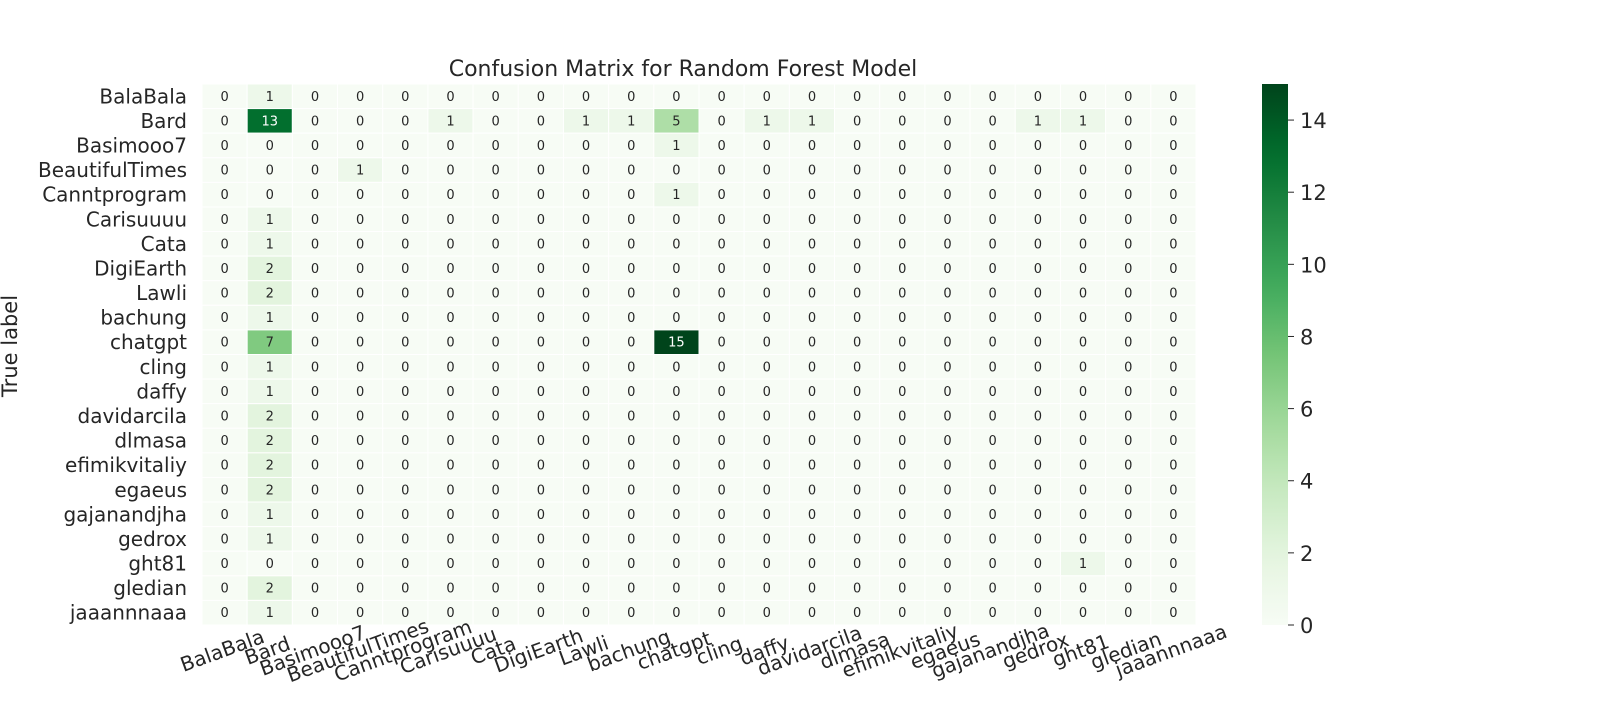 The image size is (1600, 704). Describe the element at coordinates (270, 343) in the screenshot. I see `cell-value-label: 7` at that location.